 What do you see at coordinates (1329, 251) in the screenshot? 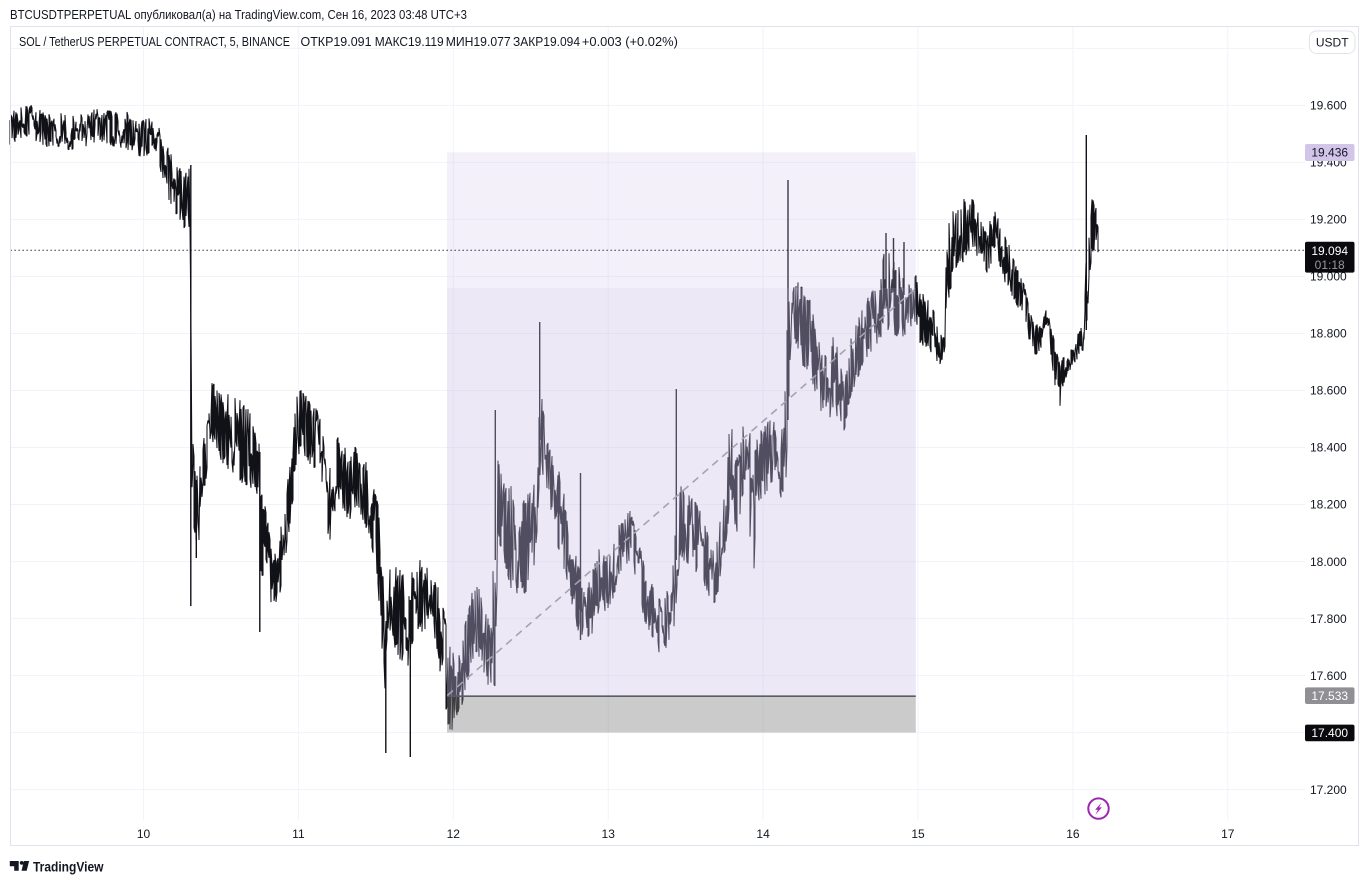
I see `svg-text: 19.094` at bounding box center [1329, 251].